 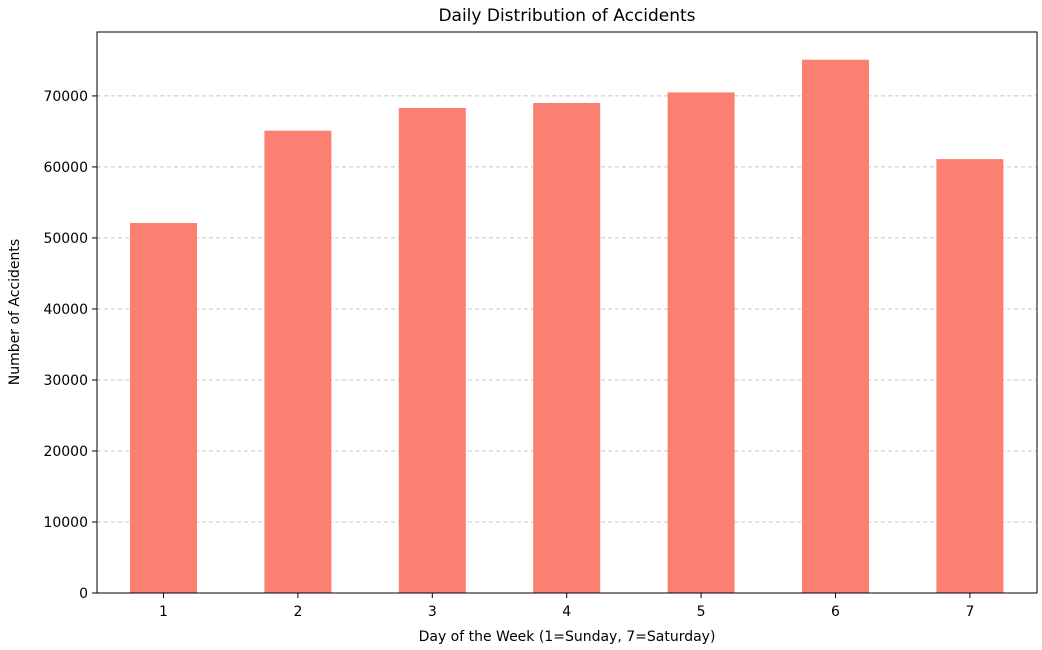 What do you see at coordinates (65, 239) in the screenshot?
I see `y-tick-label: 50000` at bounding box center [65, 239].